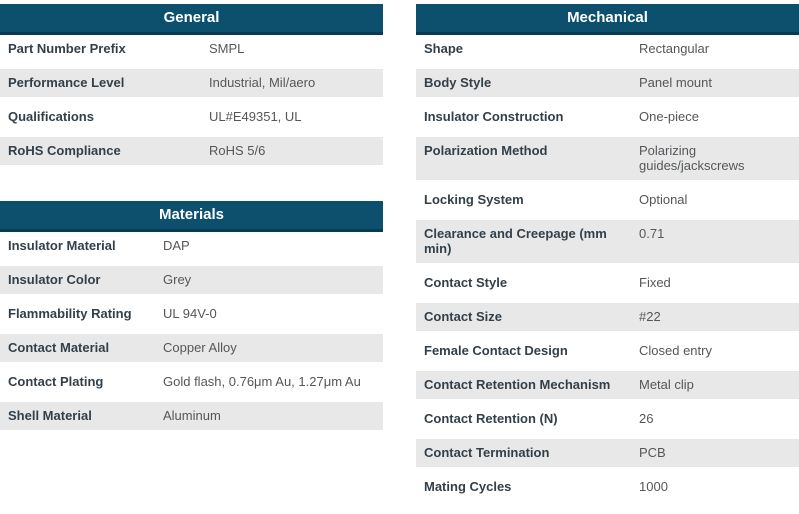  I want to click on spec-value: One-piece, so click(719, 118).